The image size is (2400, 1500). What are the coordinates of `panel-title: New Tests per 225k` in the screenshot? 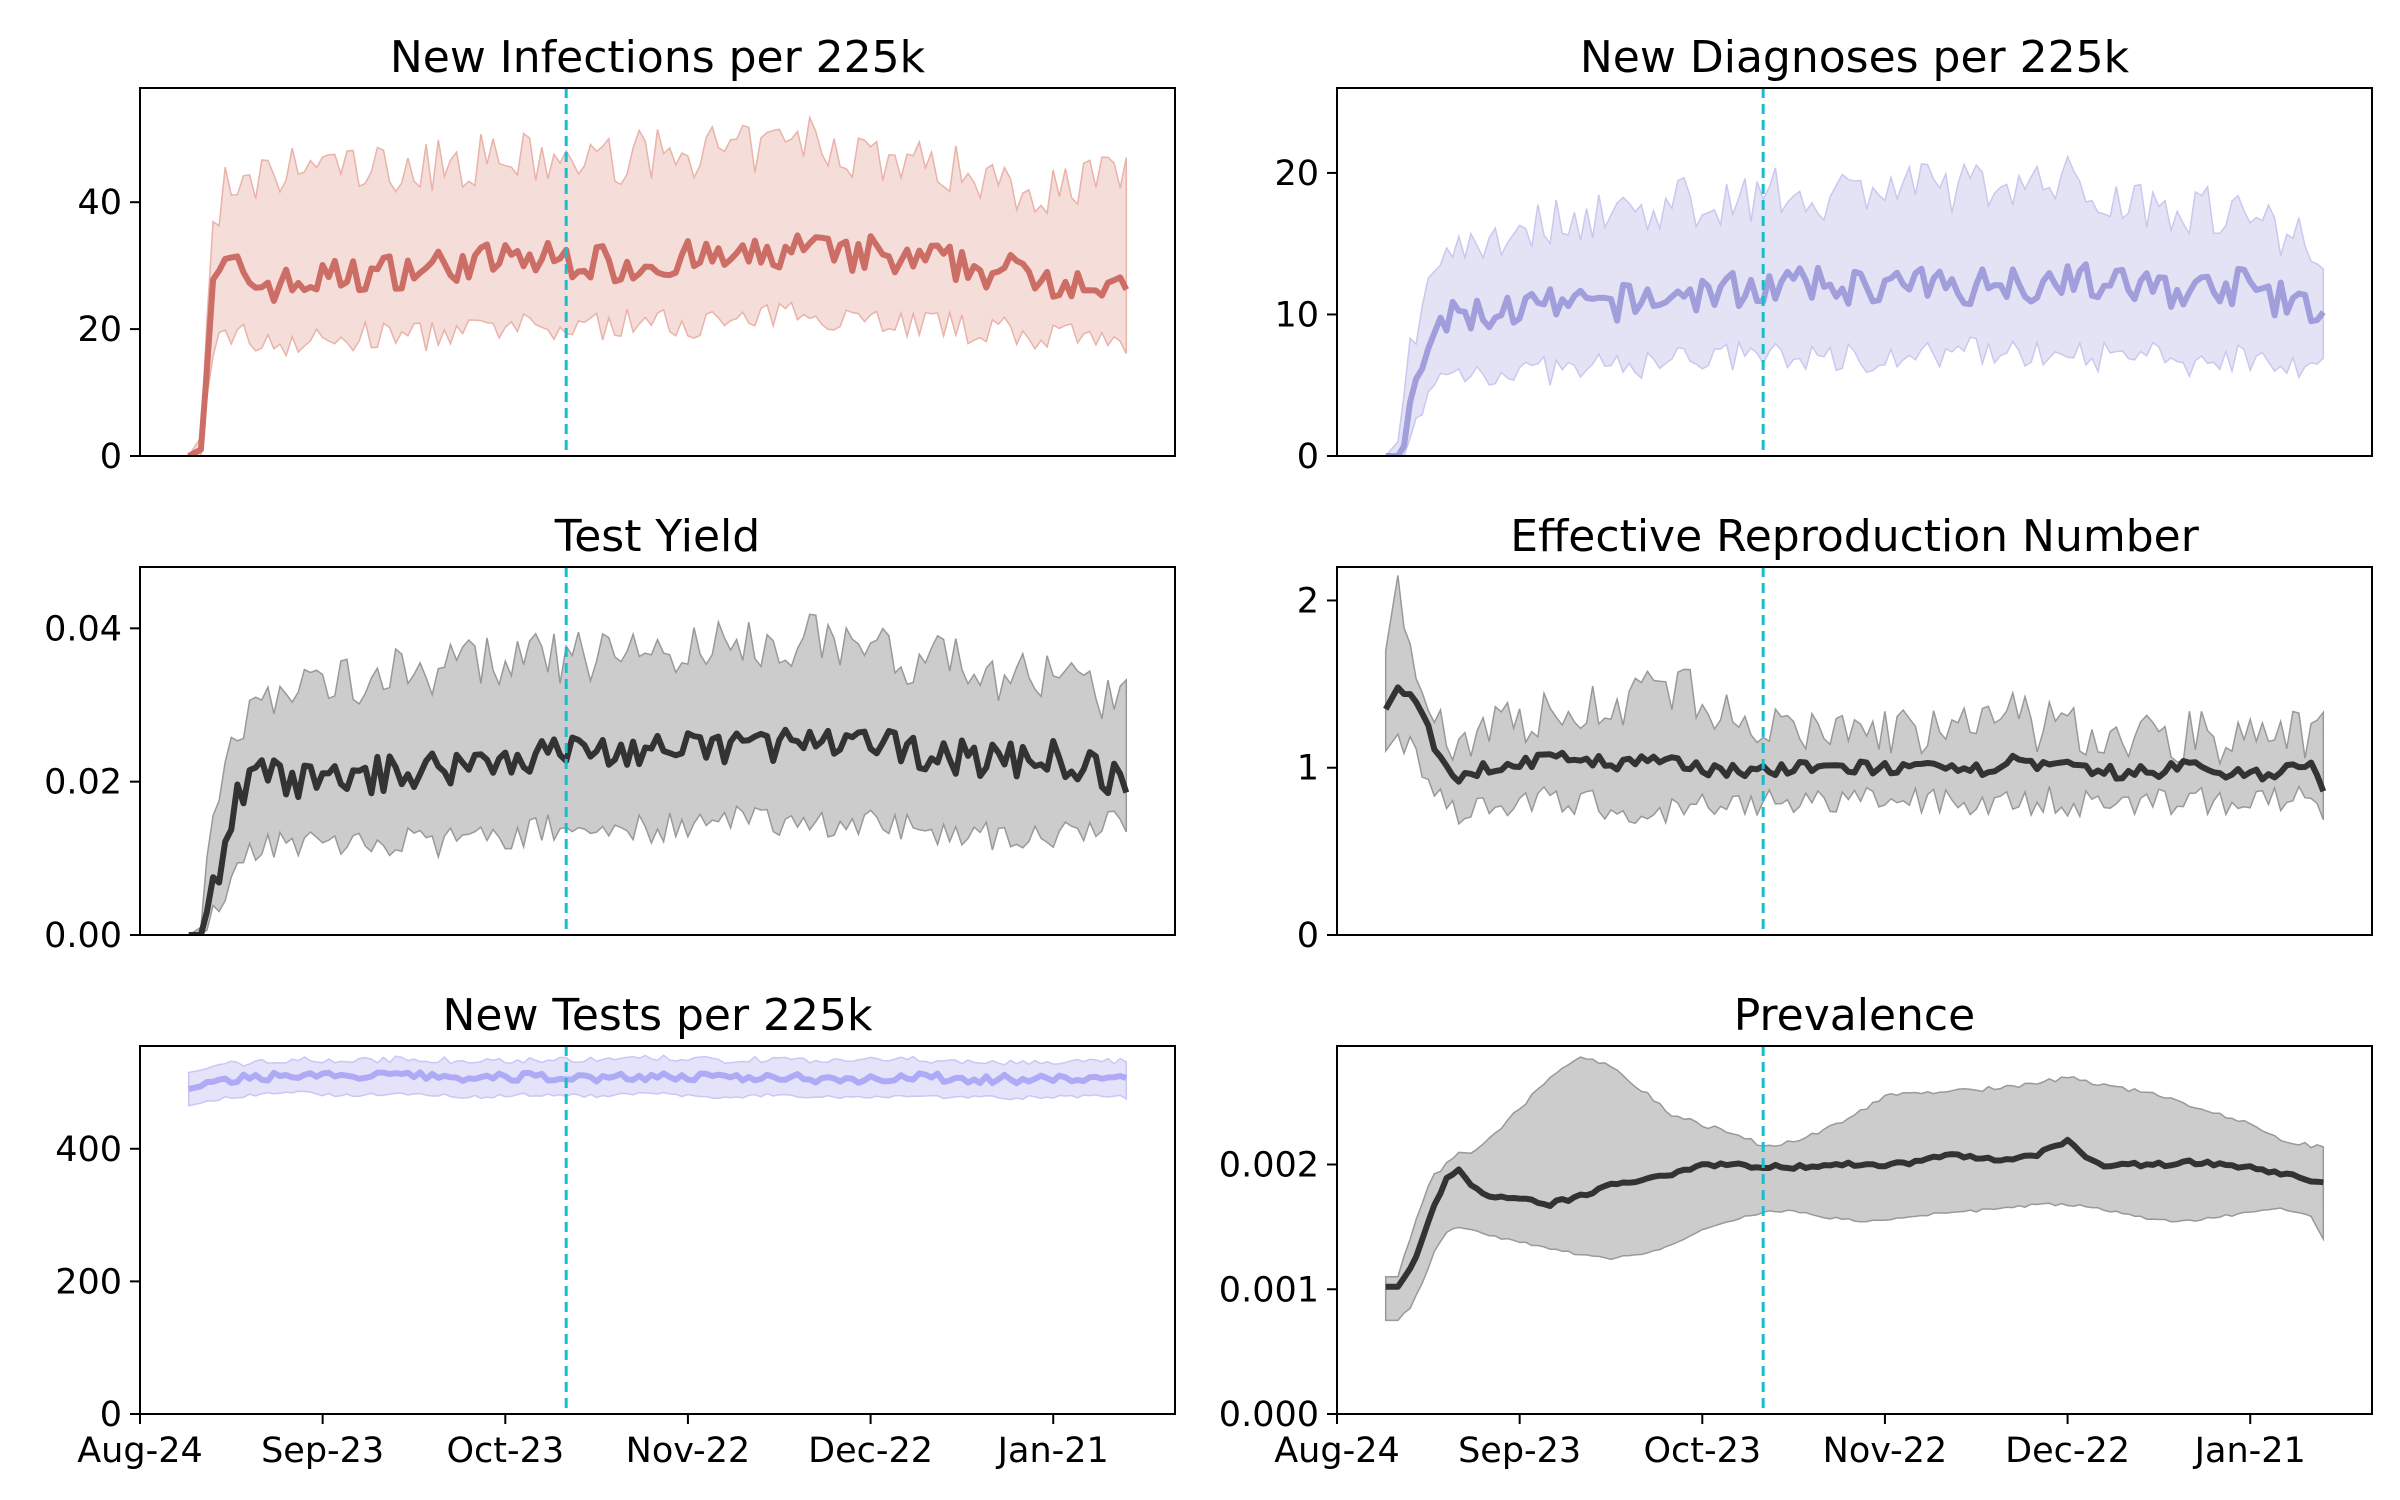 It's located at (657, 1015).